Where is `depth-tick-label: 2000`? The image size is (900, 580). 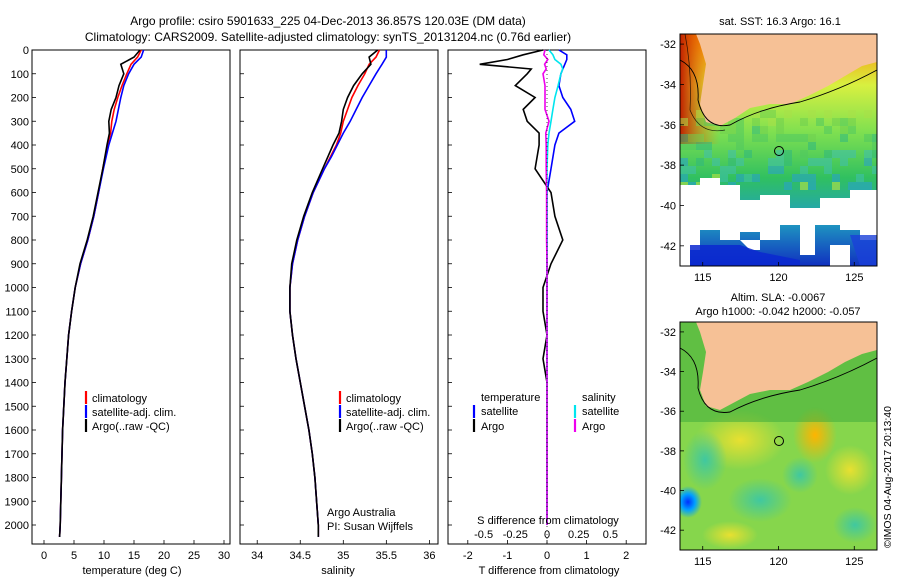 depth-tick-label: 2000 is located at coordinates (17, 526).